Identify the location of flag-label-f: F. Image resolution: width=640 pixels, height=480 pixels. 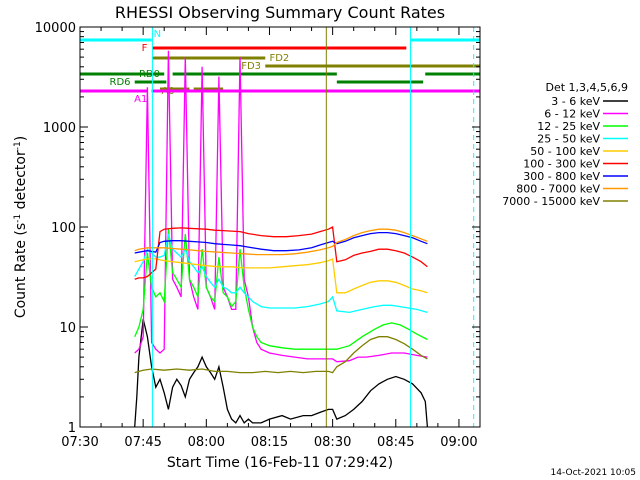
(145, 48).